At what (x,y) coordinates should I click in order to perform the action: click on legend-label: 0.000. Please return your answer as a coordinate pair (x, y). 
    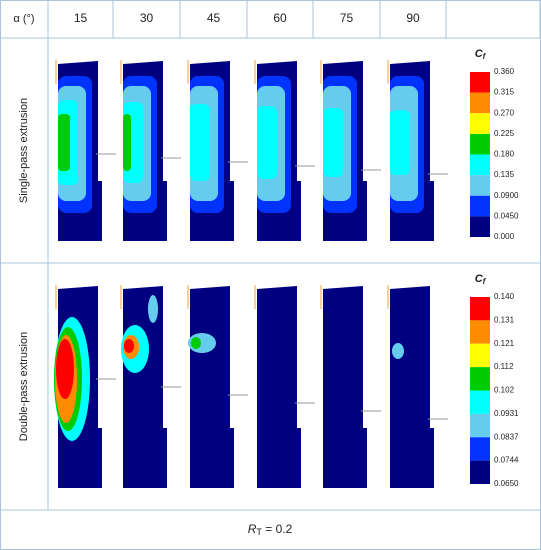
    Looking at the image, I should click on (504, 236).